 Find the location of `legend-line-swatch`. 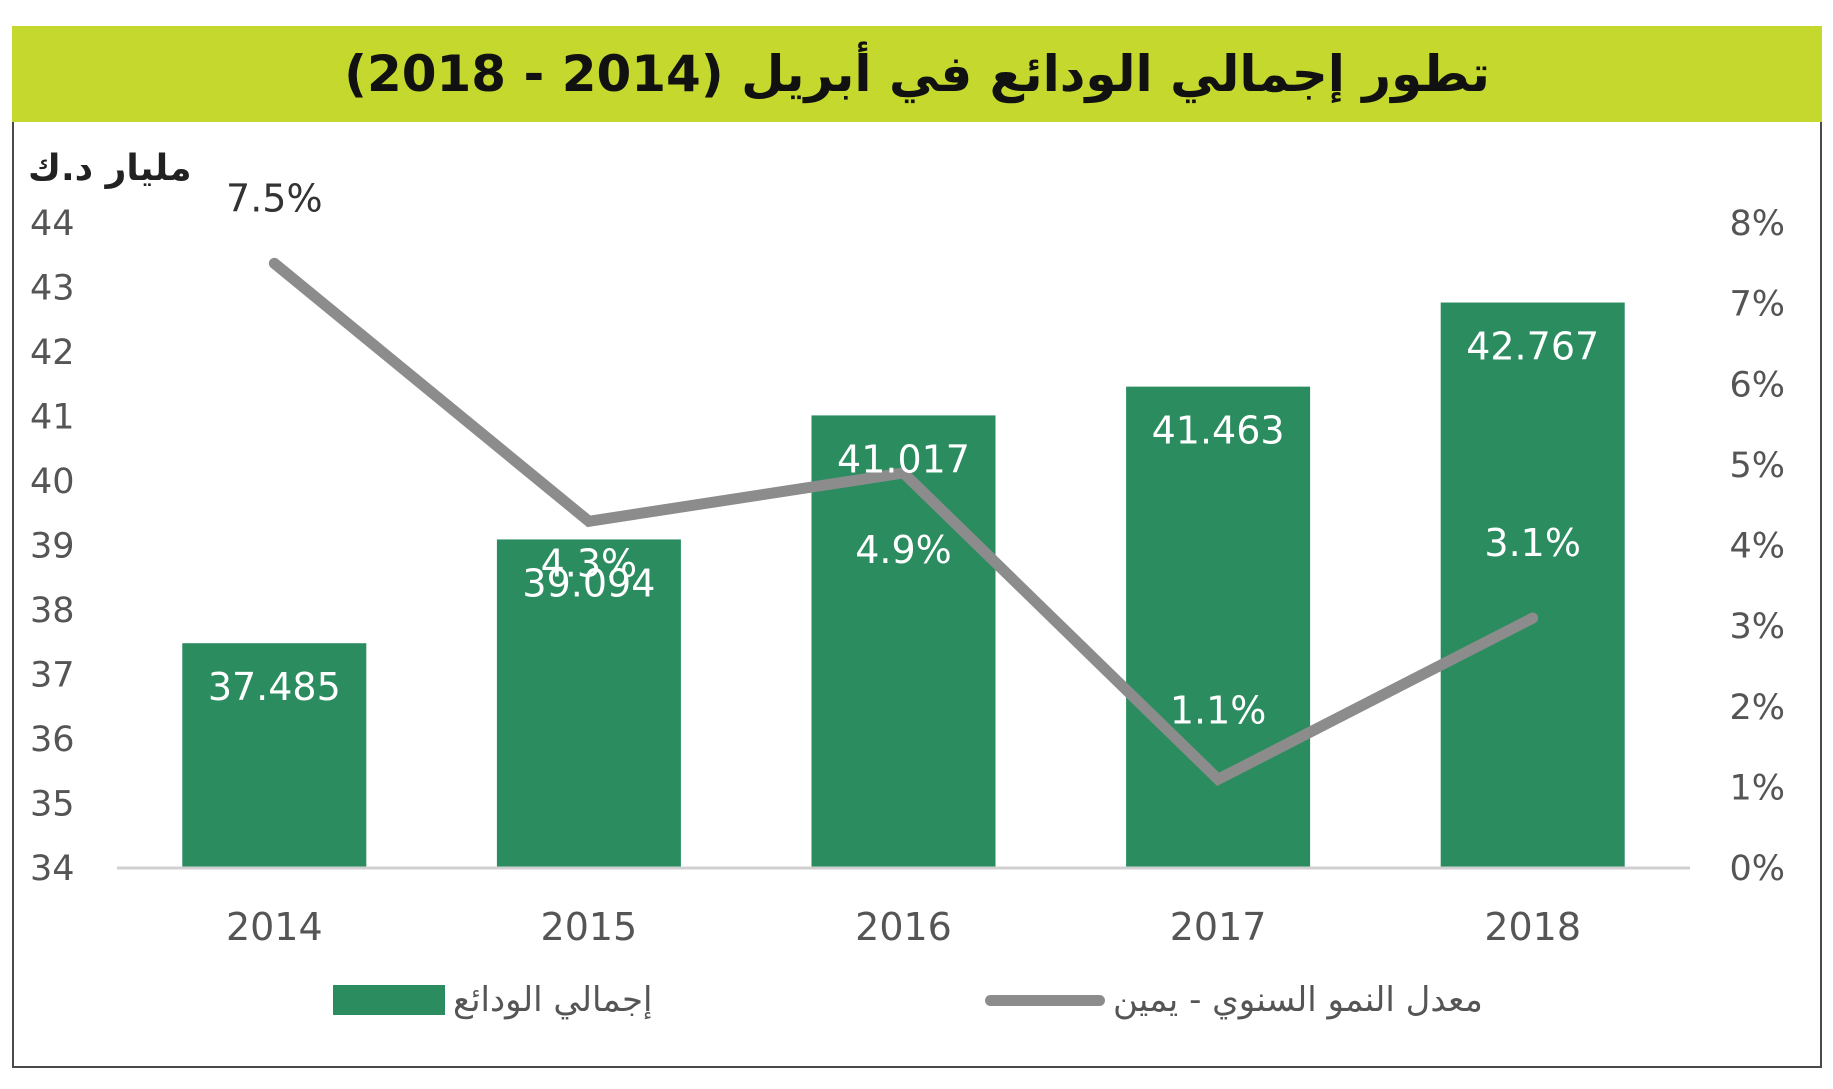

legend-line-swatch is located at coordinates (1045, 1000).